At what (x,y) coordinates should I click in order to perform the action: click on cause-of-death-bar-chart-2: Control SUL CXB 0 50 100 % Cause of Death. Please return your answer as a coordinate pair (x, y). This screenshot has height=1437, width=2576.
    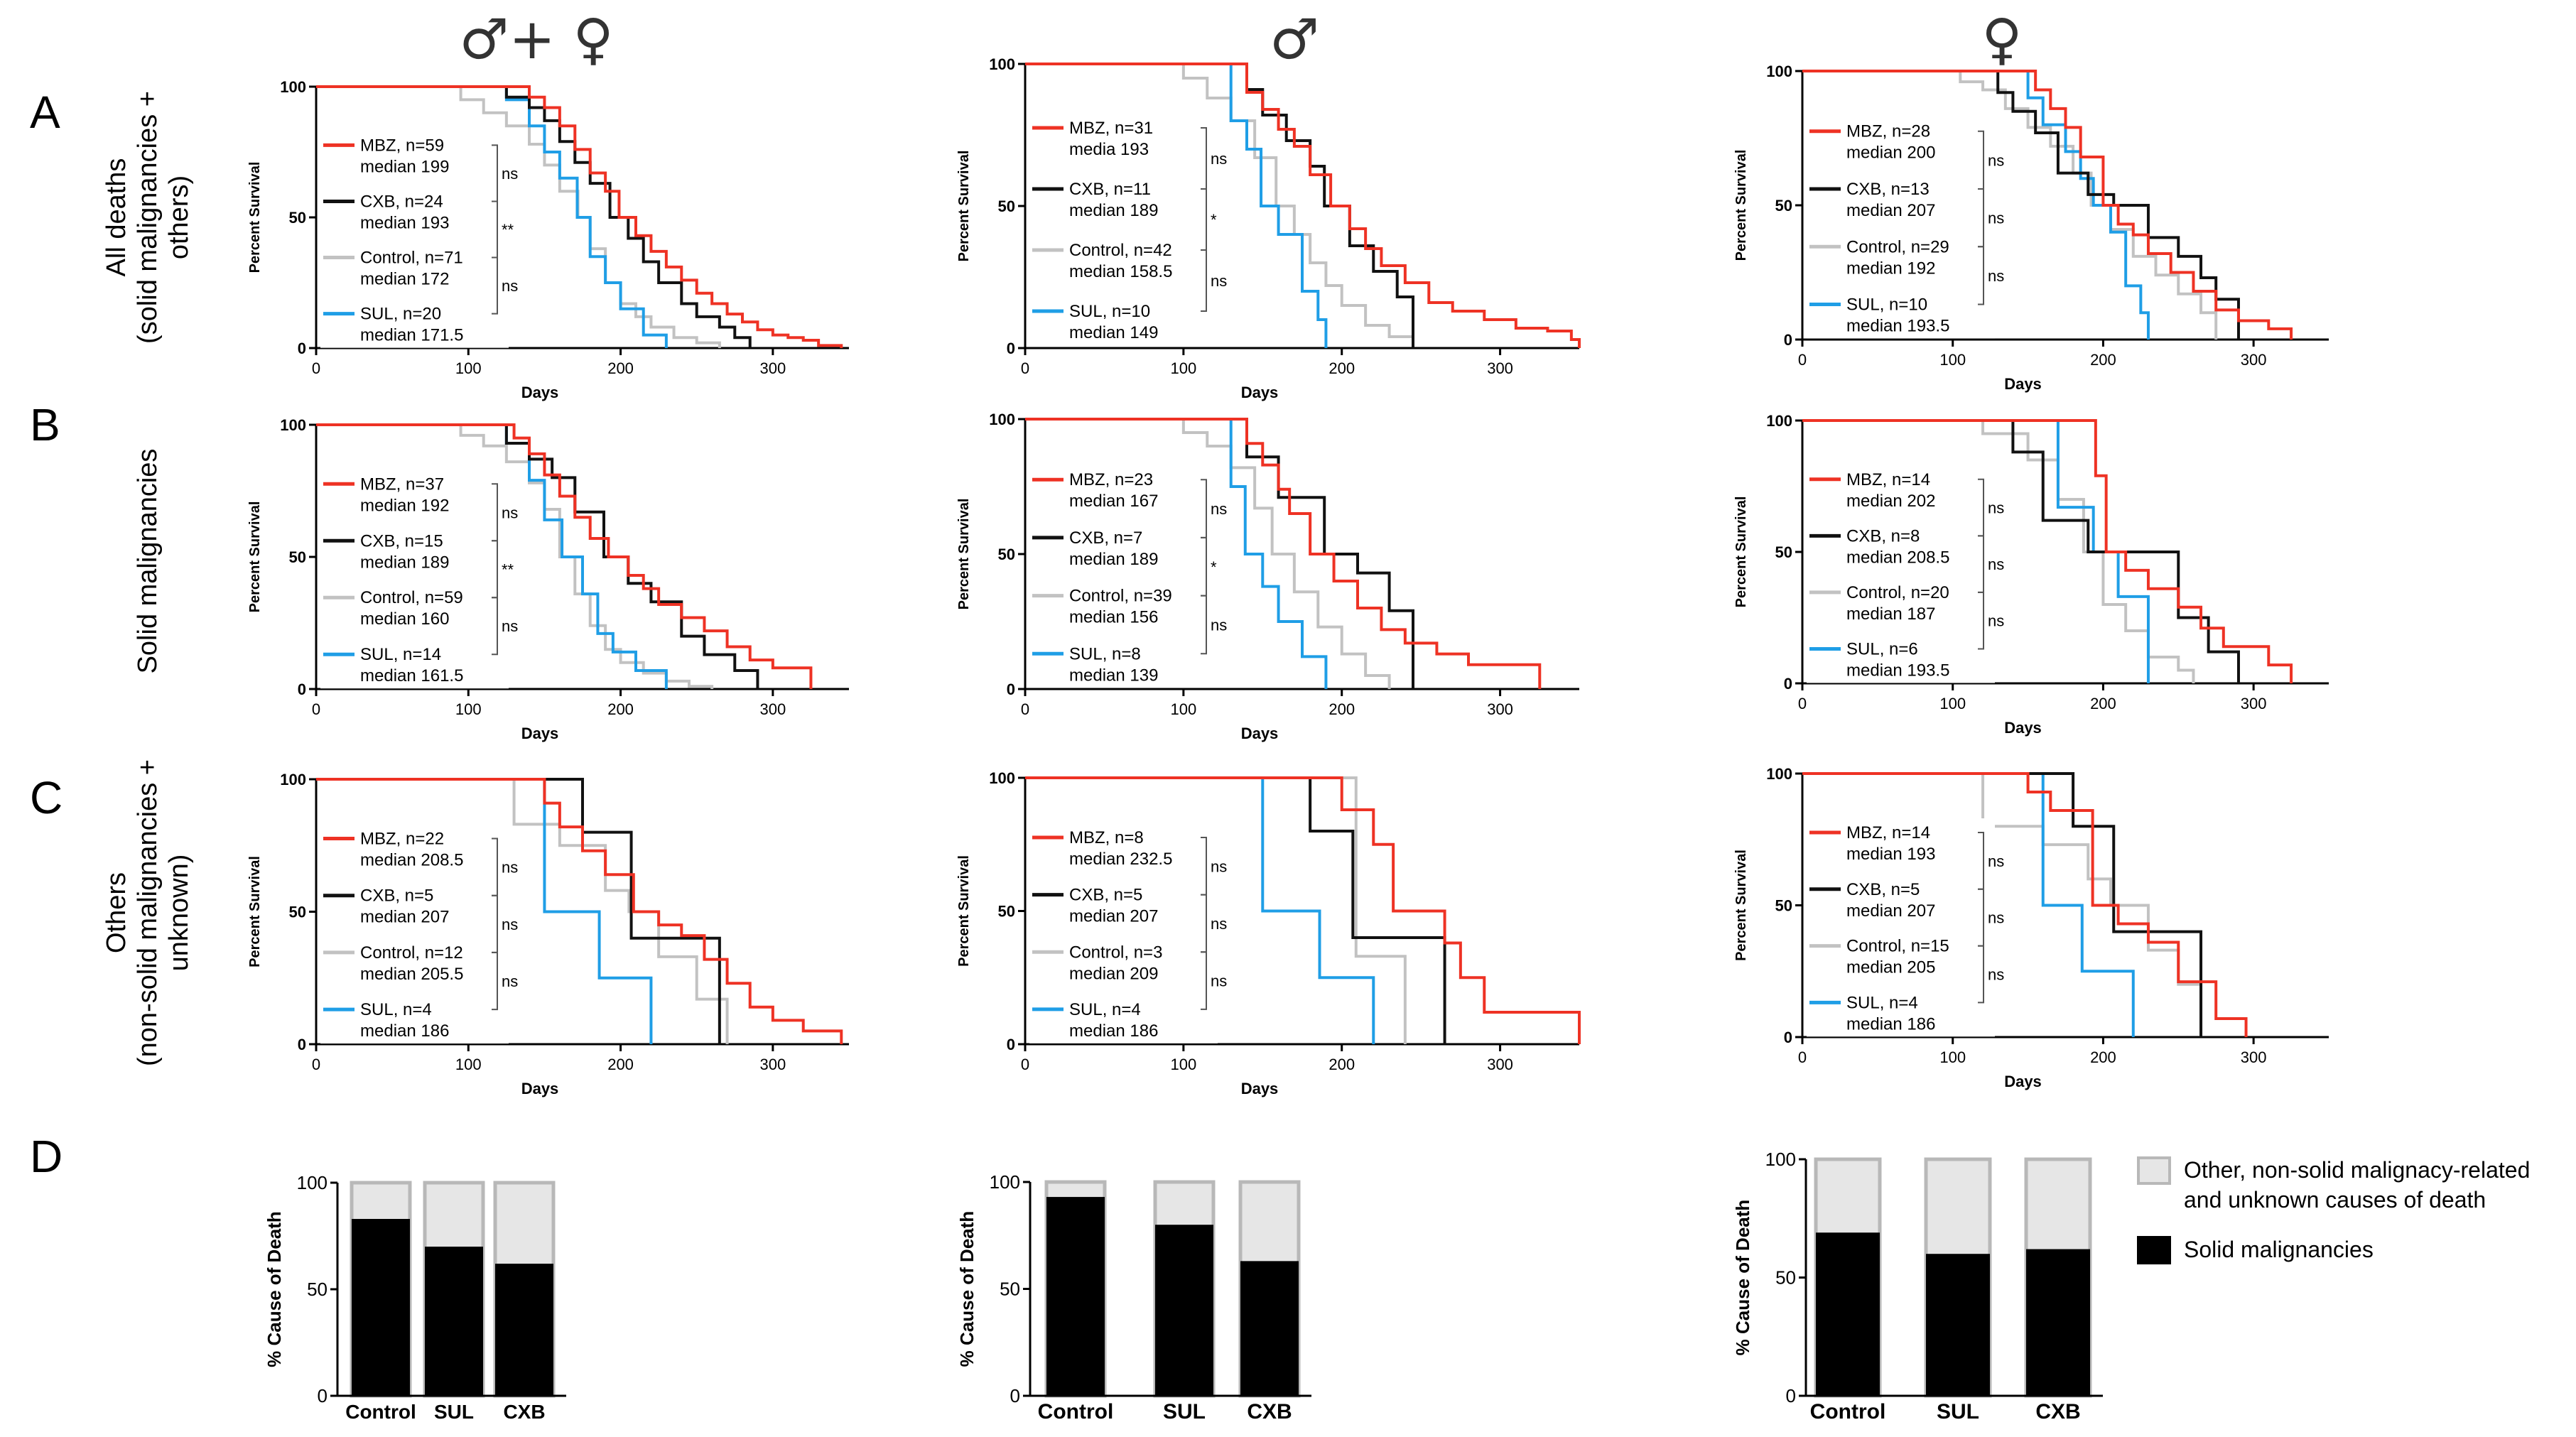
    Looking at the image, I should click on (1917, 1286).